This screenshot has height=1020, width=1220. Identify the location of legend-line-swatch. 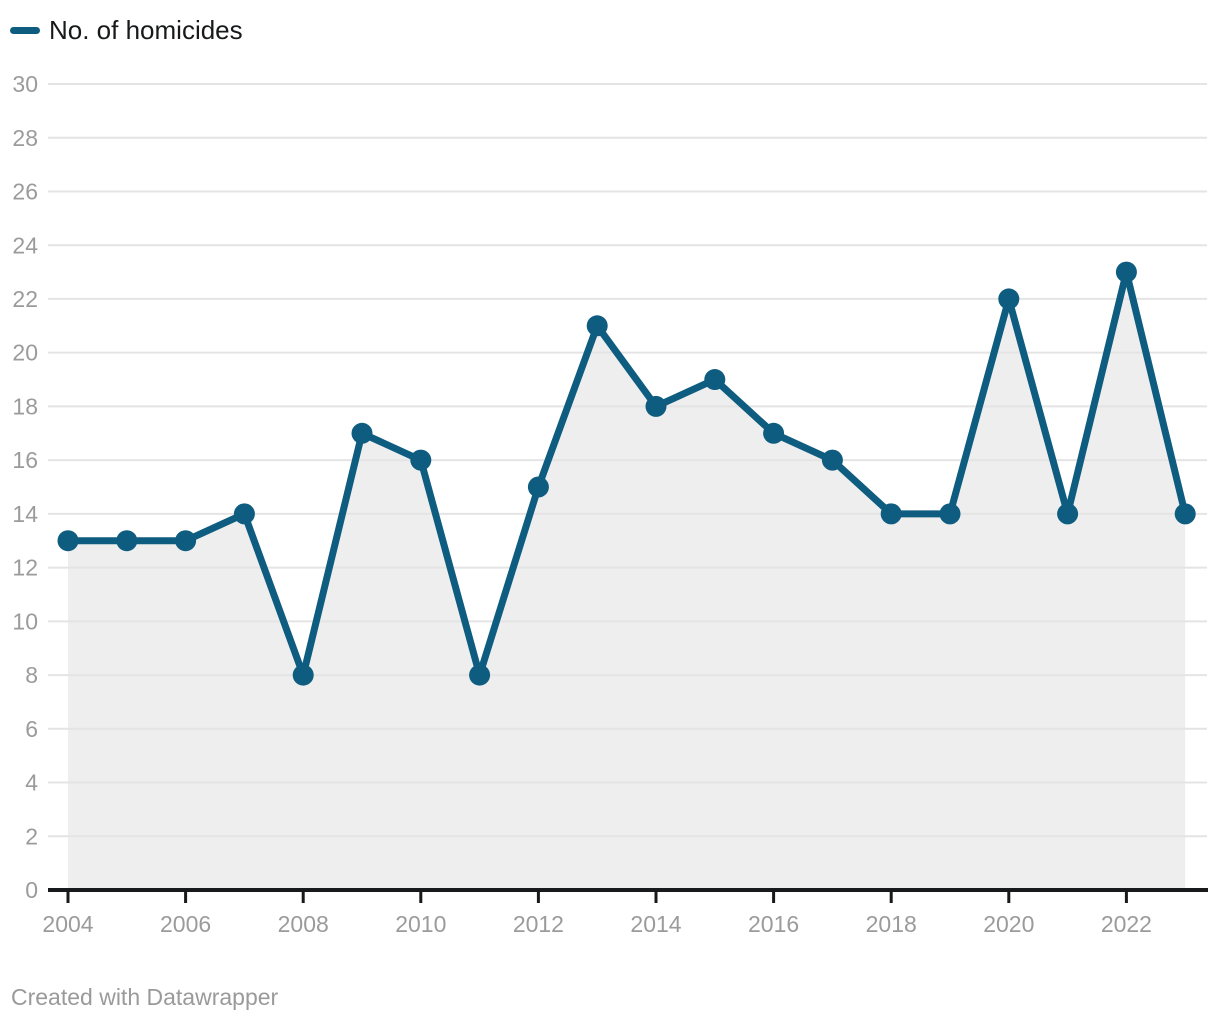
(25, 30).